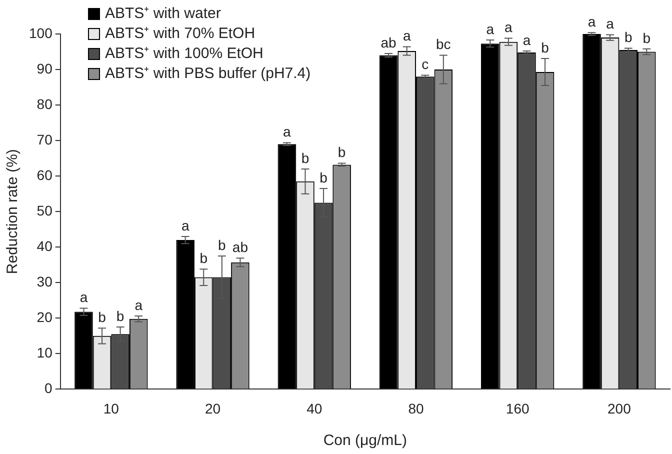 The height and width of the screenshot is (454, 672). Describe the element at coordinates (44, 68) in the screenshot. I see `y-tick-label: 90` at that location.